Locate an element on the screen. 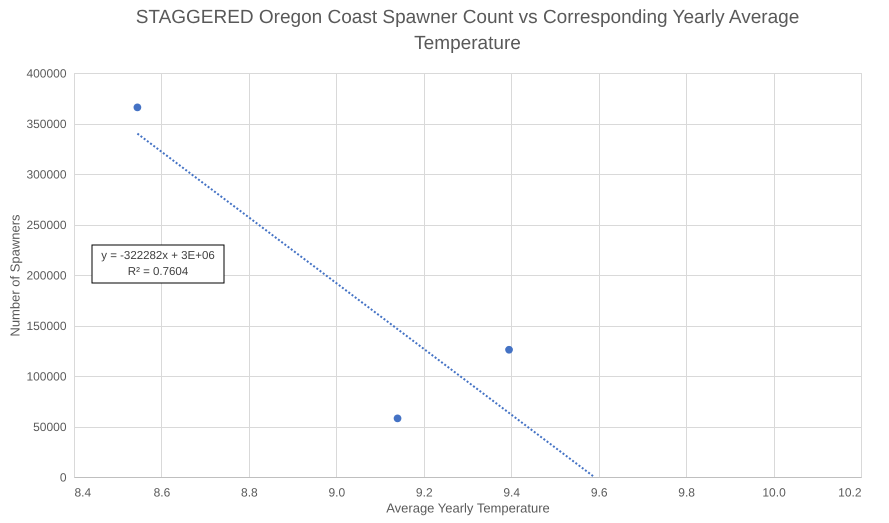 This screenshot has height=523, width=889. x-tick-label: 9.2 is located at coordinates (424, 493).